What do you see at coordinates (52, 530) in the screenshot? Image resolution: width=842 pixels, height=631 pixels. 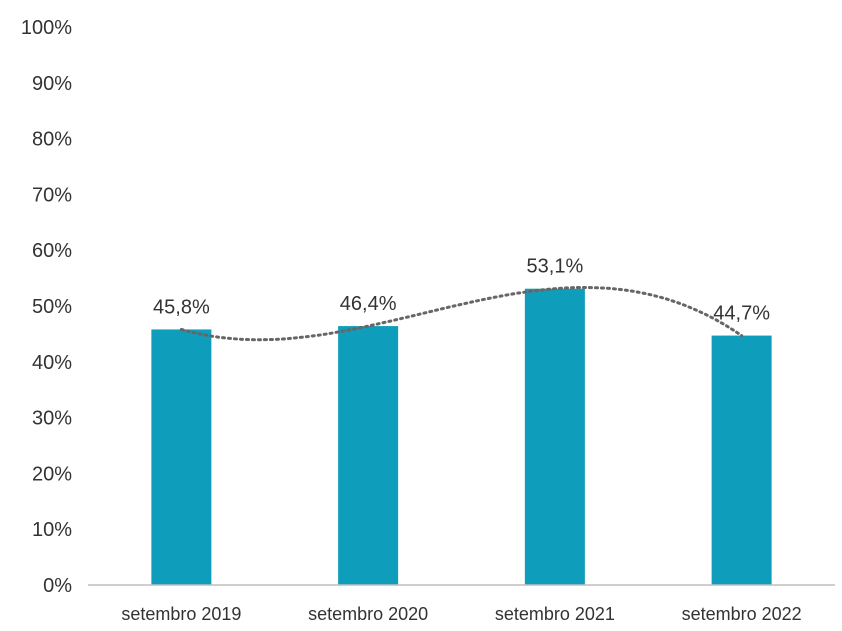 I see `y-tick-label: 10%` at bounding box center [52, 530].